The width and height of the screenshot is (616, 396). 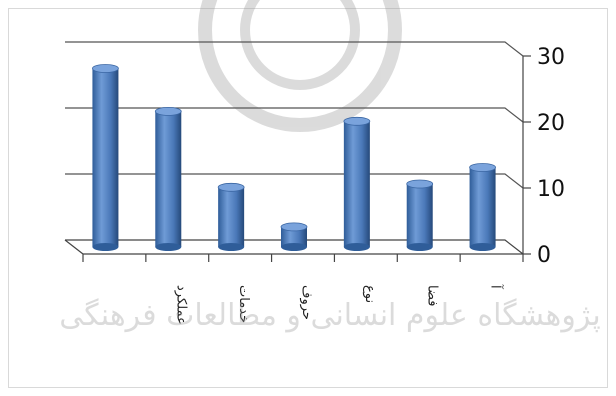 I want to click on y-tick-label: 0, so click(x=544, y=255).